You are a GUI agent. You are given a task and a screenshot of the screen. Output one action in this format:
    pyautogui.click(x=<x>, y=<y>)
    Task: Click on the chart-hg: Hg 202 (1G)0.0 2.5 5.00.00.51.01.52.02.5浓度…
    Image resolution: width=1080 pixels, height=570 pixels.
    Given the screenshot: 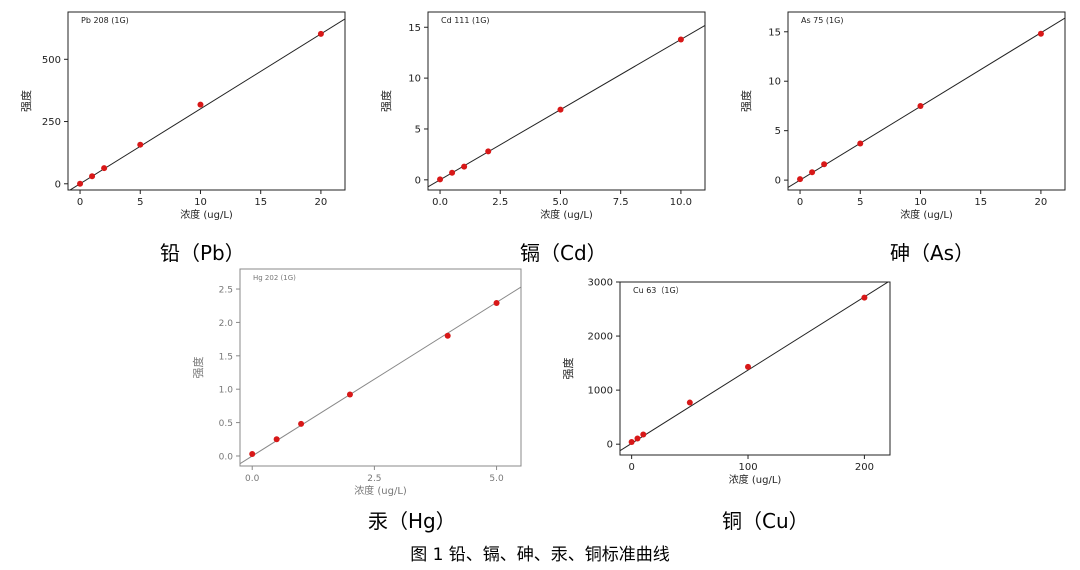 What is the action you would take?
    pyautogui.click(x=356, y=382)
    